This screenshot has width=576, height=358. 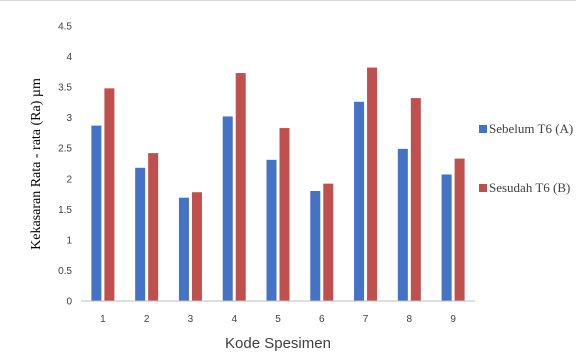 I want to click on legend-label: Sesudah T6 (B), so click(x=529, y=187).